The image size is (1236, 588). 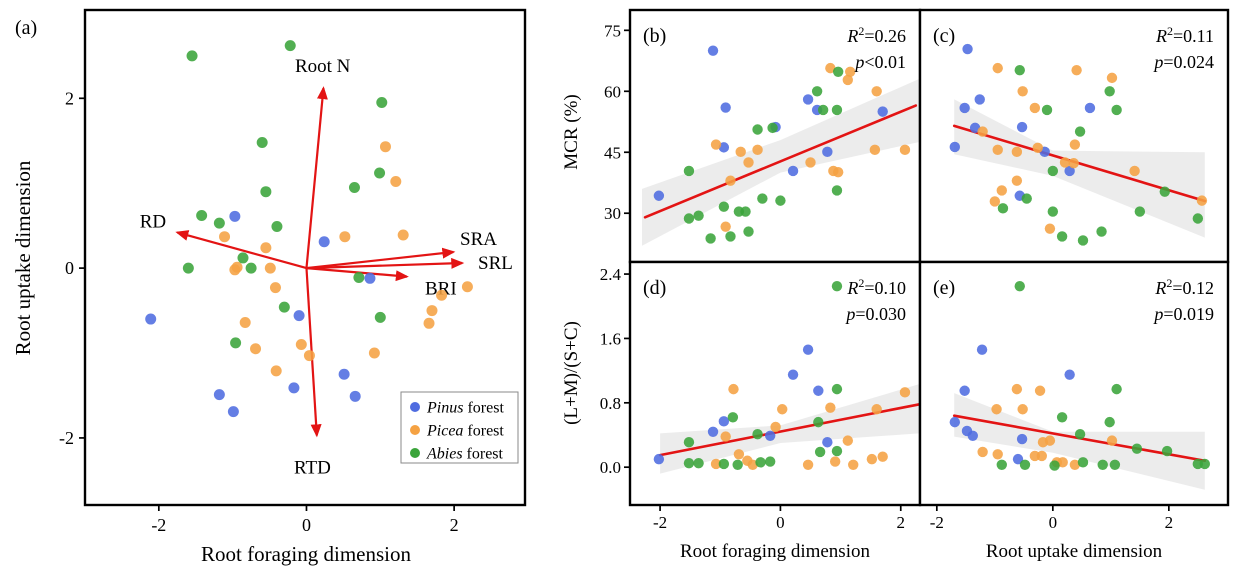 I want to click on legend-label-pinus: Pinus forest, so click(x=465, y=408).